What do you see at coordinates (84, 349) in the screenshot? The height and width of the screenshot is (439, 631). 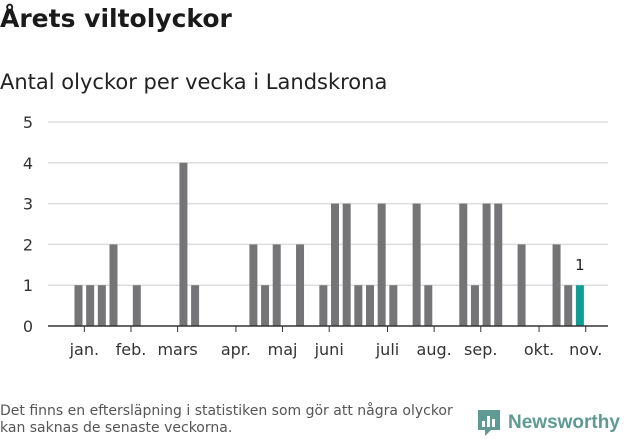 I see `x-tick-label: jan.` at bounding box center [84, 349].